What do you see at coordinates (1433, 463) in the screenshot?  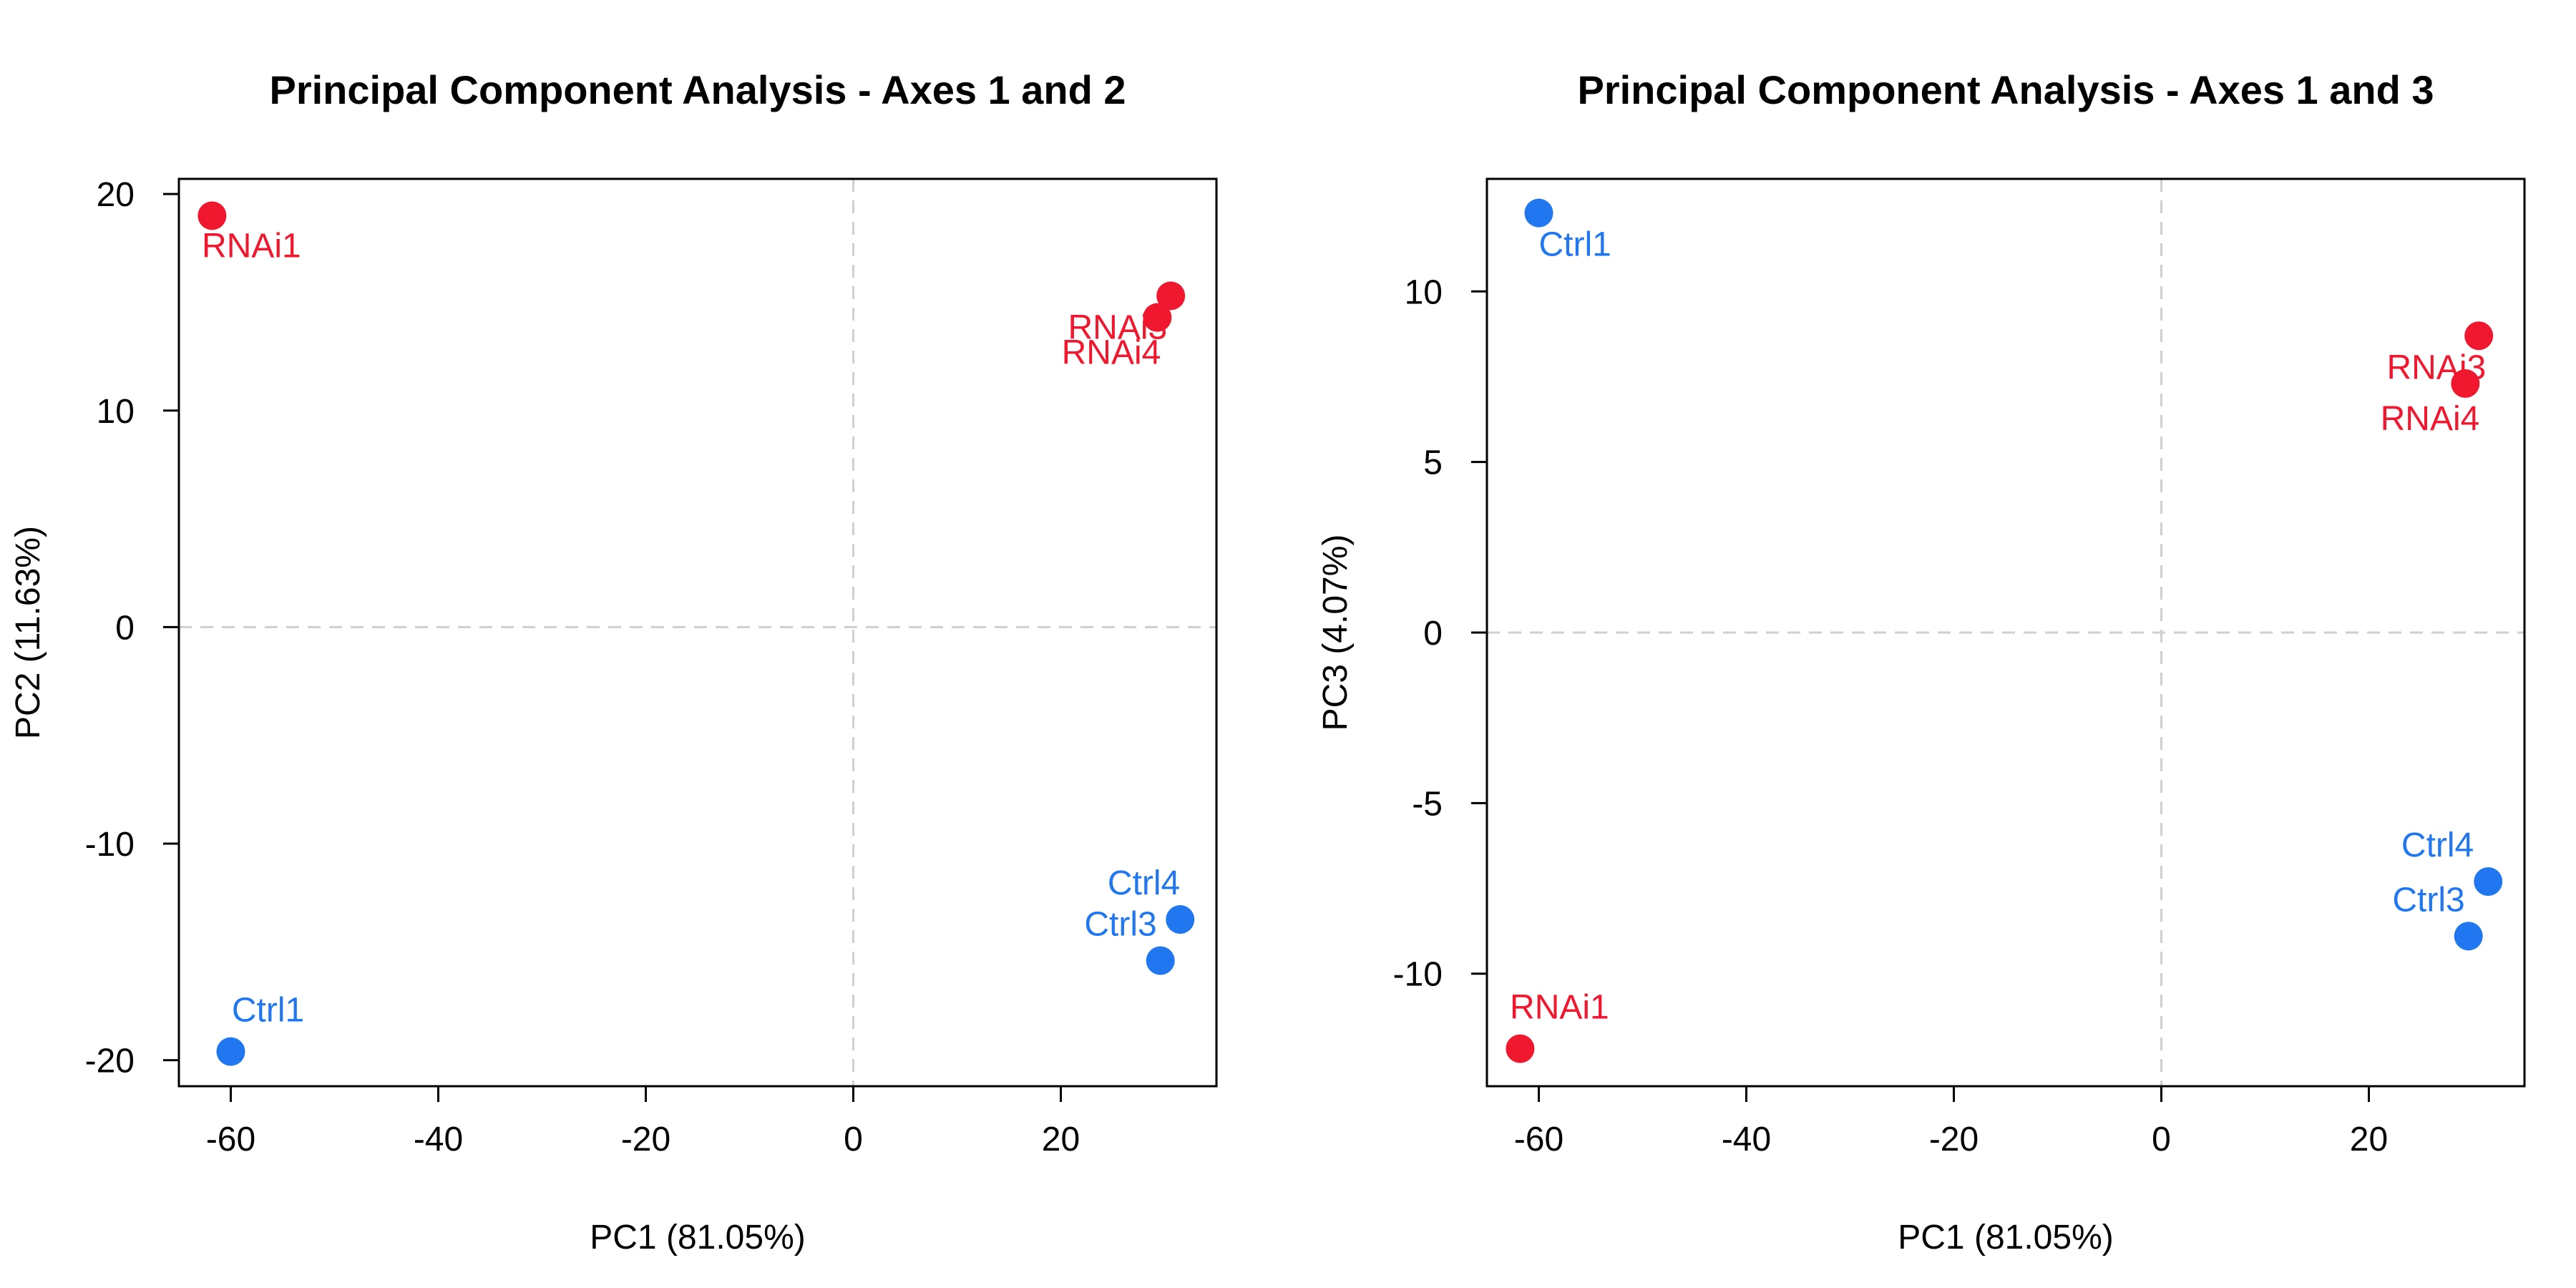 I see `y-tick-label: 5` at bounding box center [1433, 463].